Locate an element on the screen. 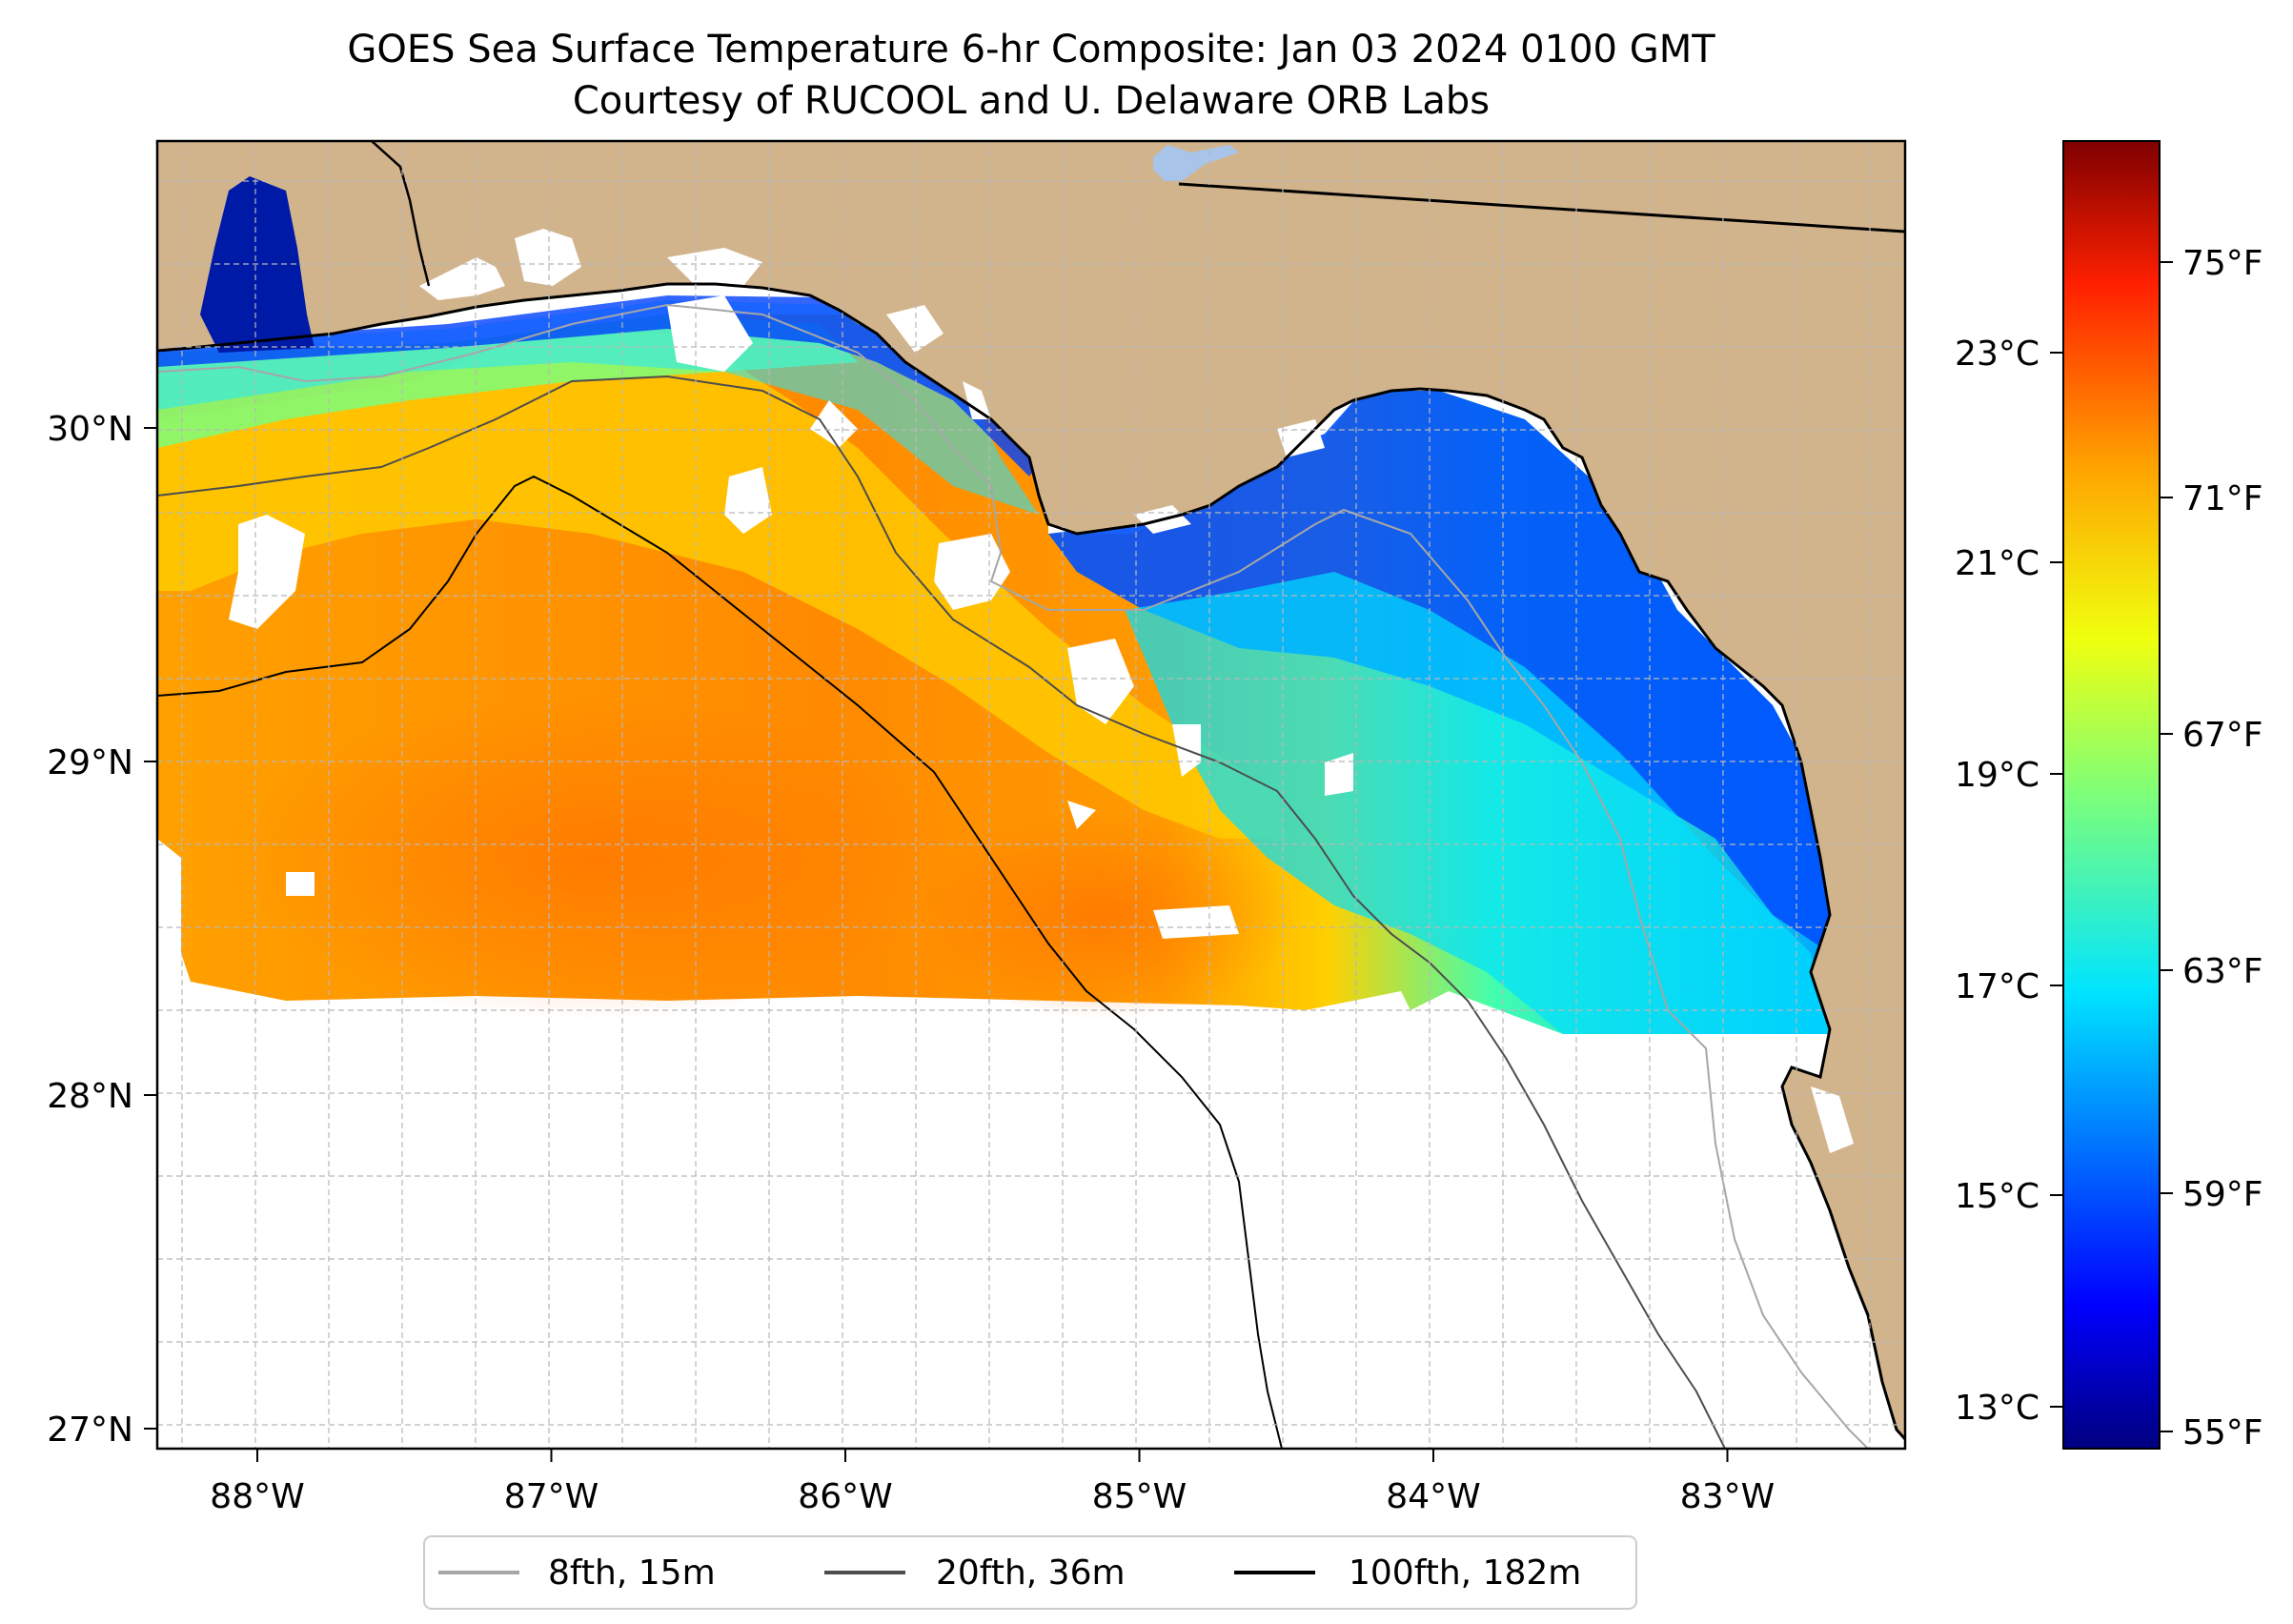 The height and width of the screenshot is (1624, 2293). isobath-legend: 8fth, 15m 20fth, 36m 100fth, 182m is located at coordinates (1030, 1572).